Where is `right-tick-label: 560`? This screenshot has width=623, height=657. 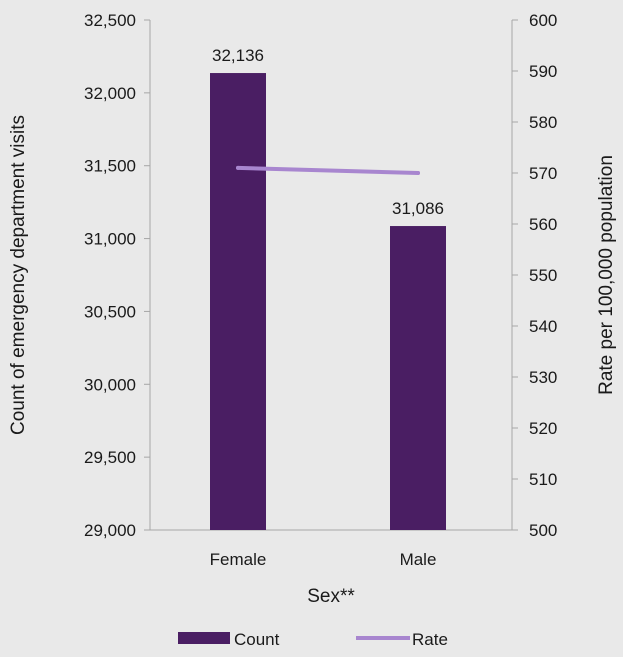 right-tick-label: 560 is located at coordinates (543, 224).